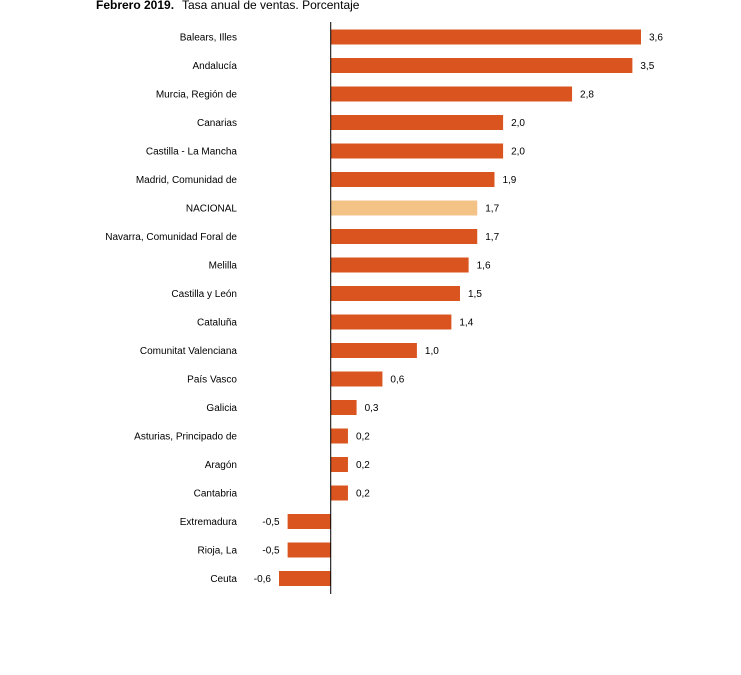 This screenshot has width=741, height=675. Describe the element at coordinates (218, 551) in the screenshot. I see `category-label: Rioja, La` at that location.